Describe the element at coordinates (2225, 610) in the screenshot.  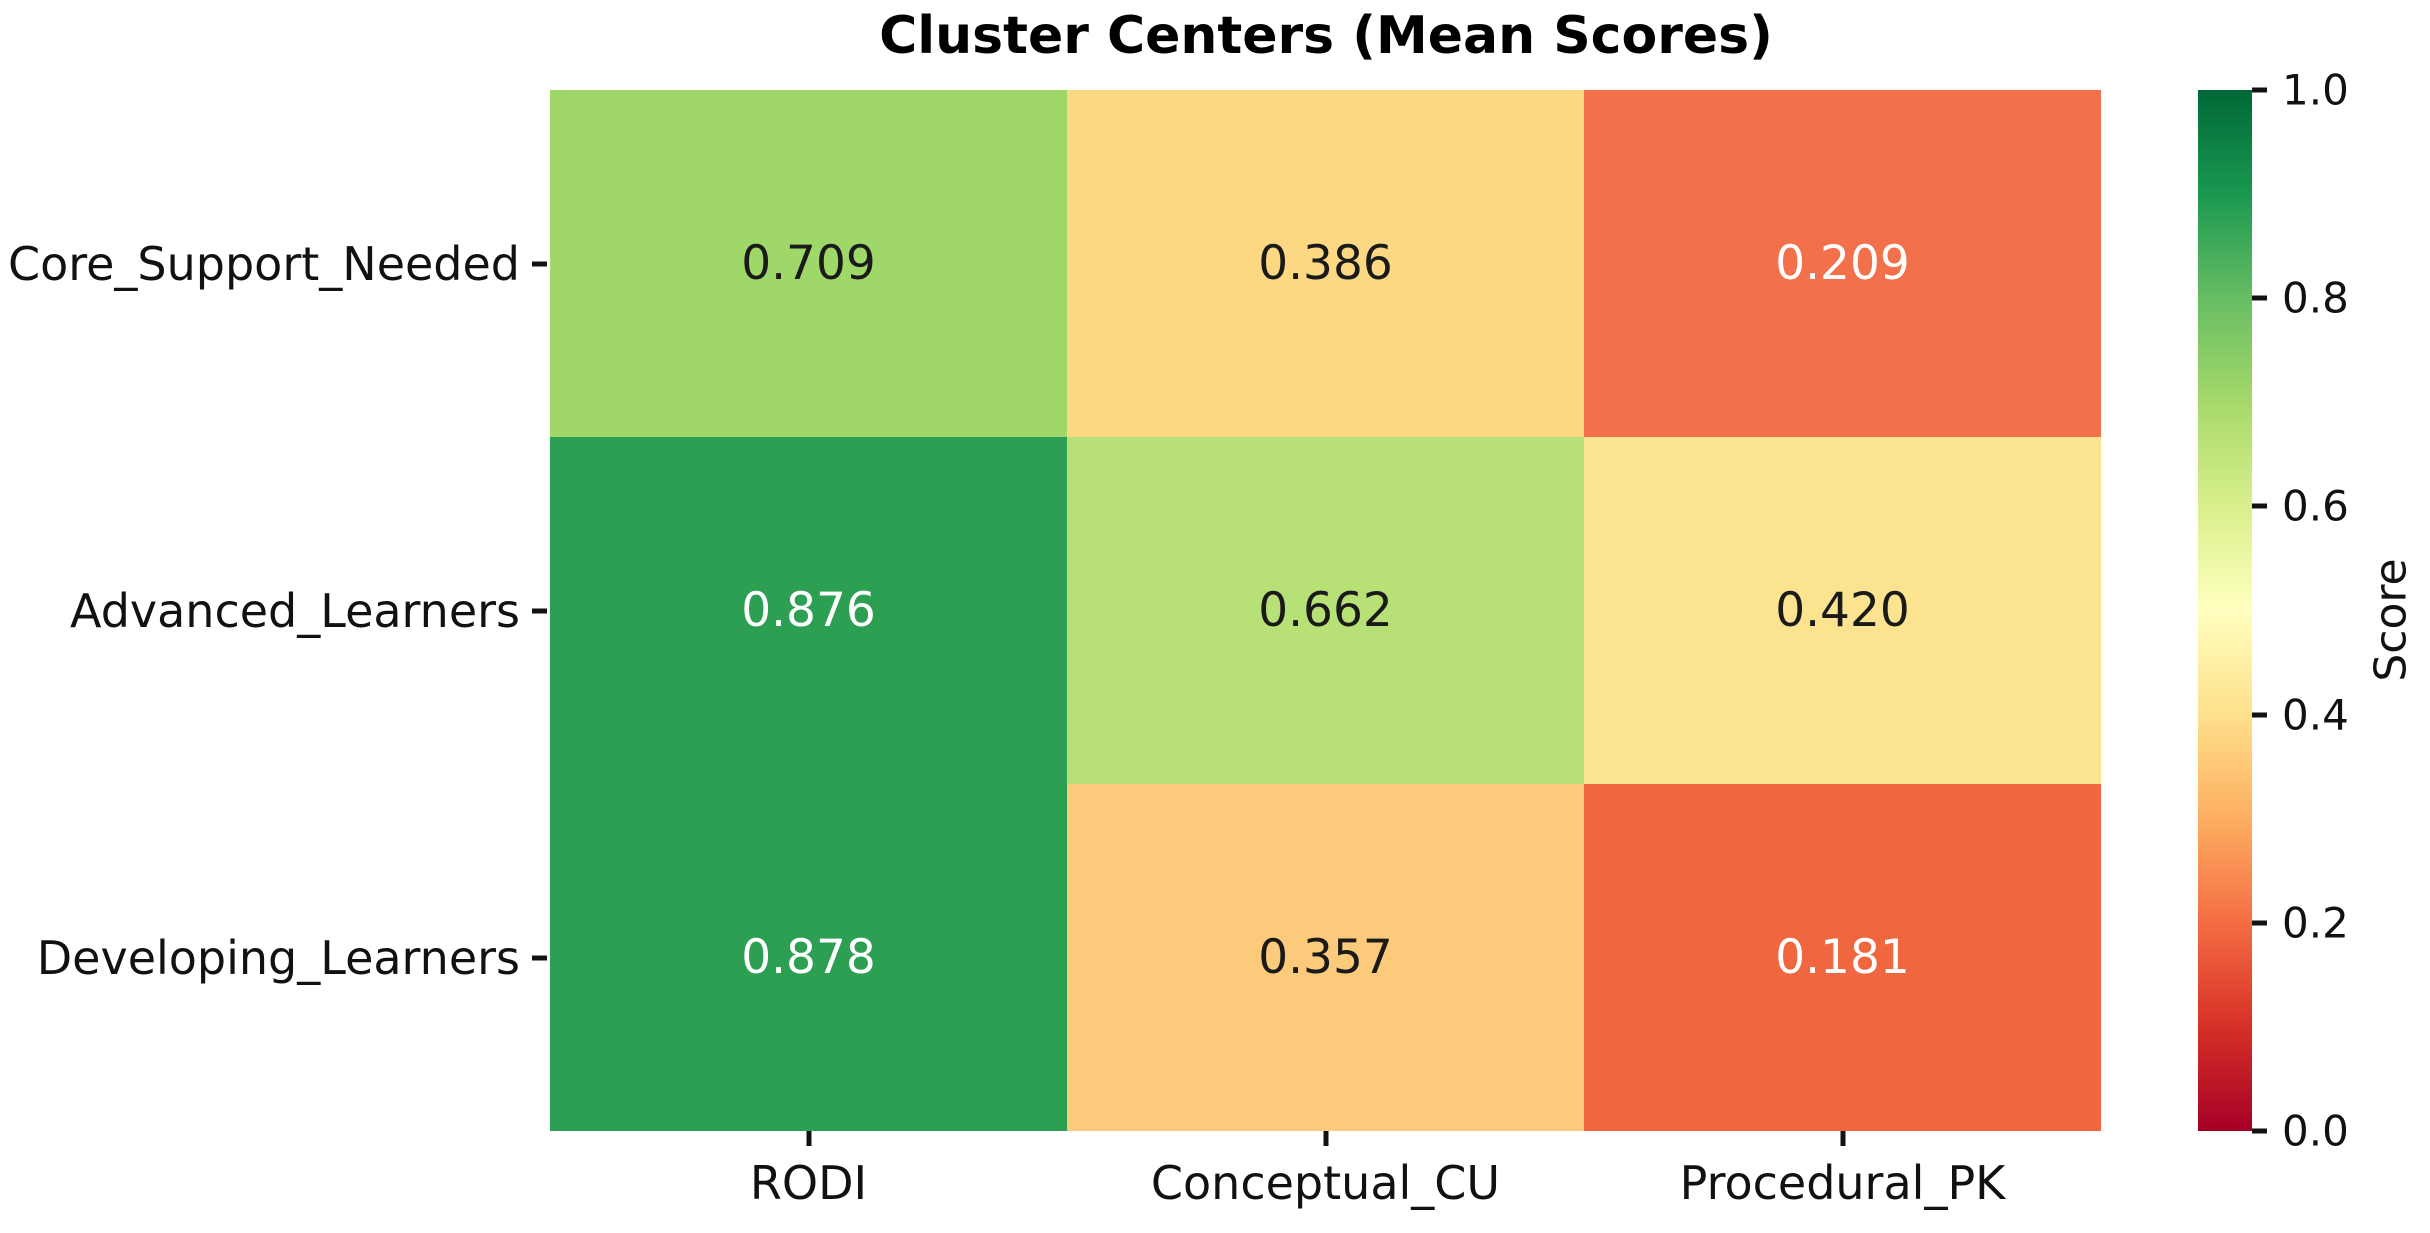
I see `colorbar-gradient` at that location.